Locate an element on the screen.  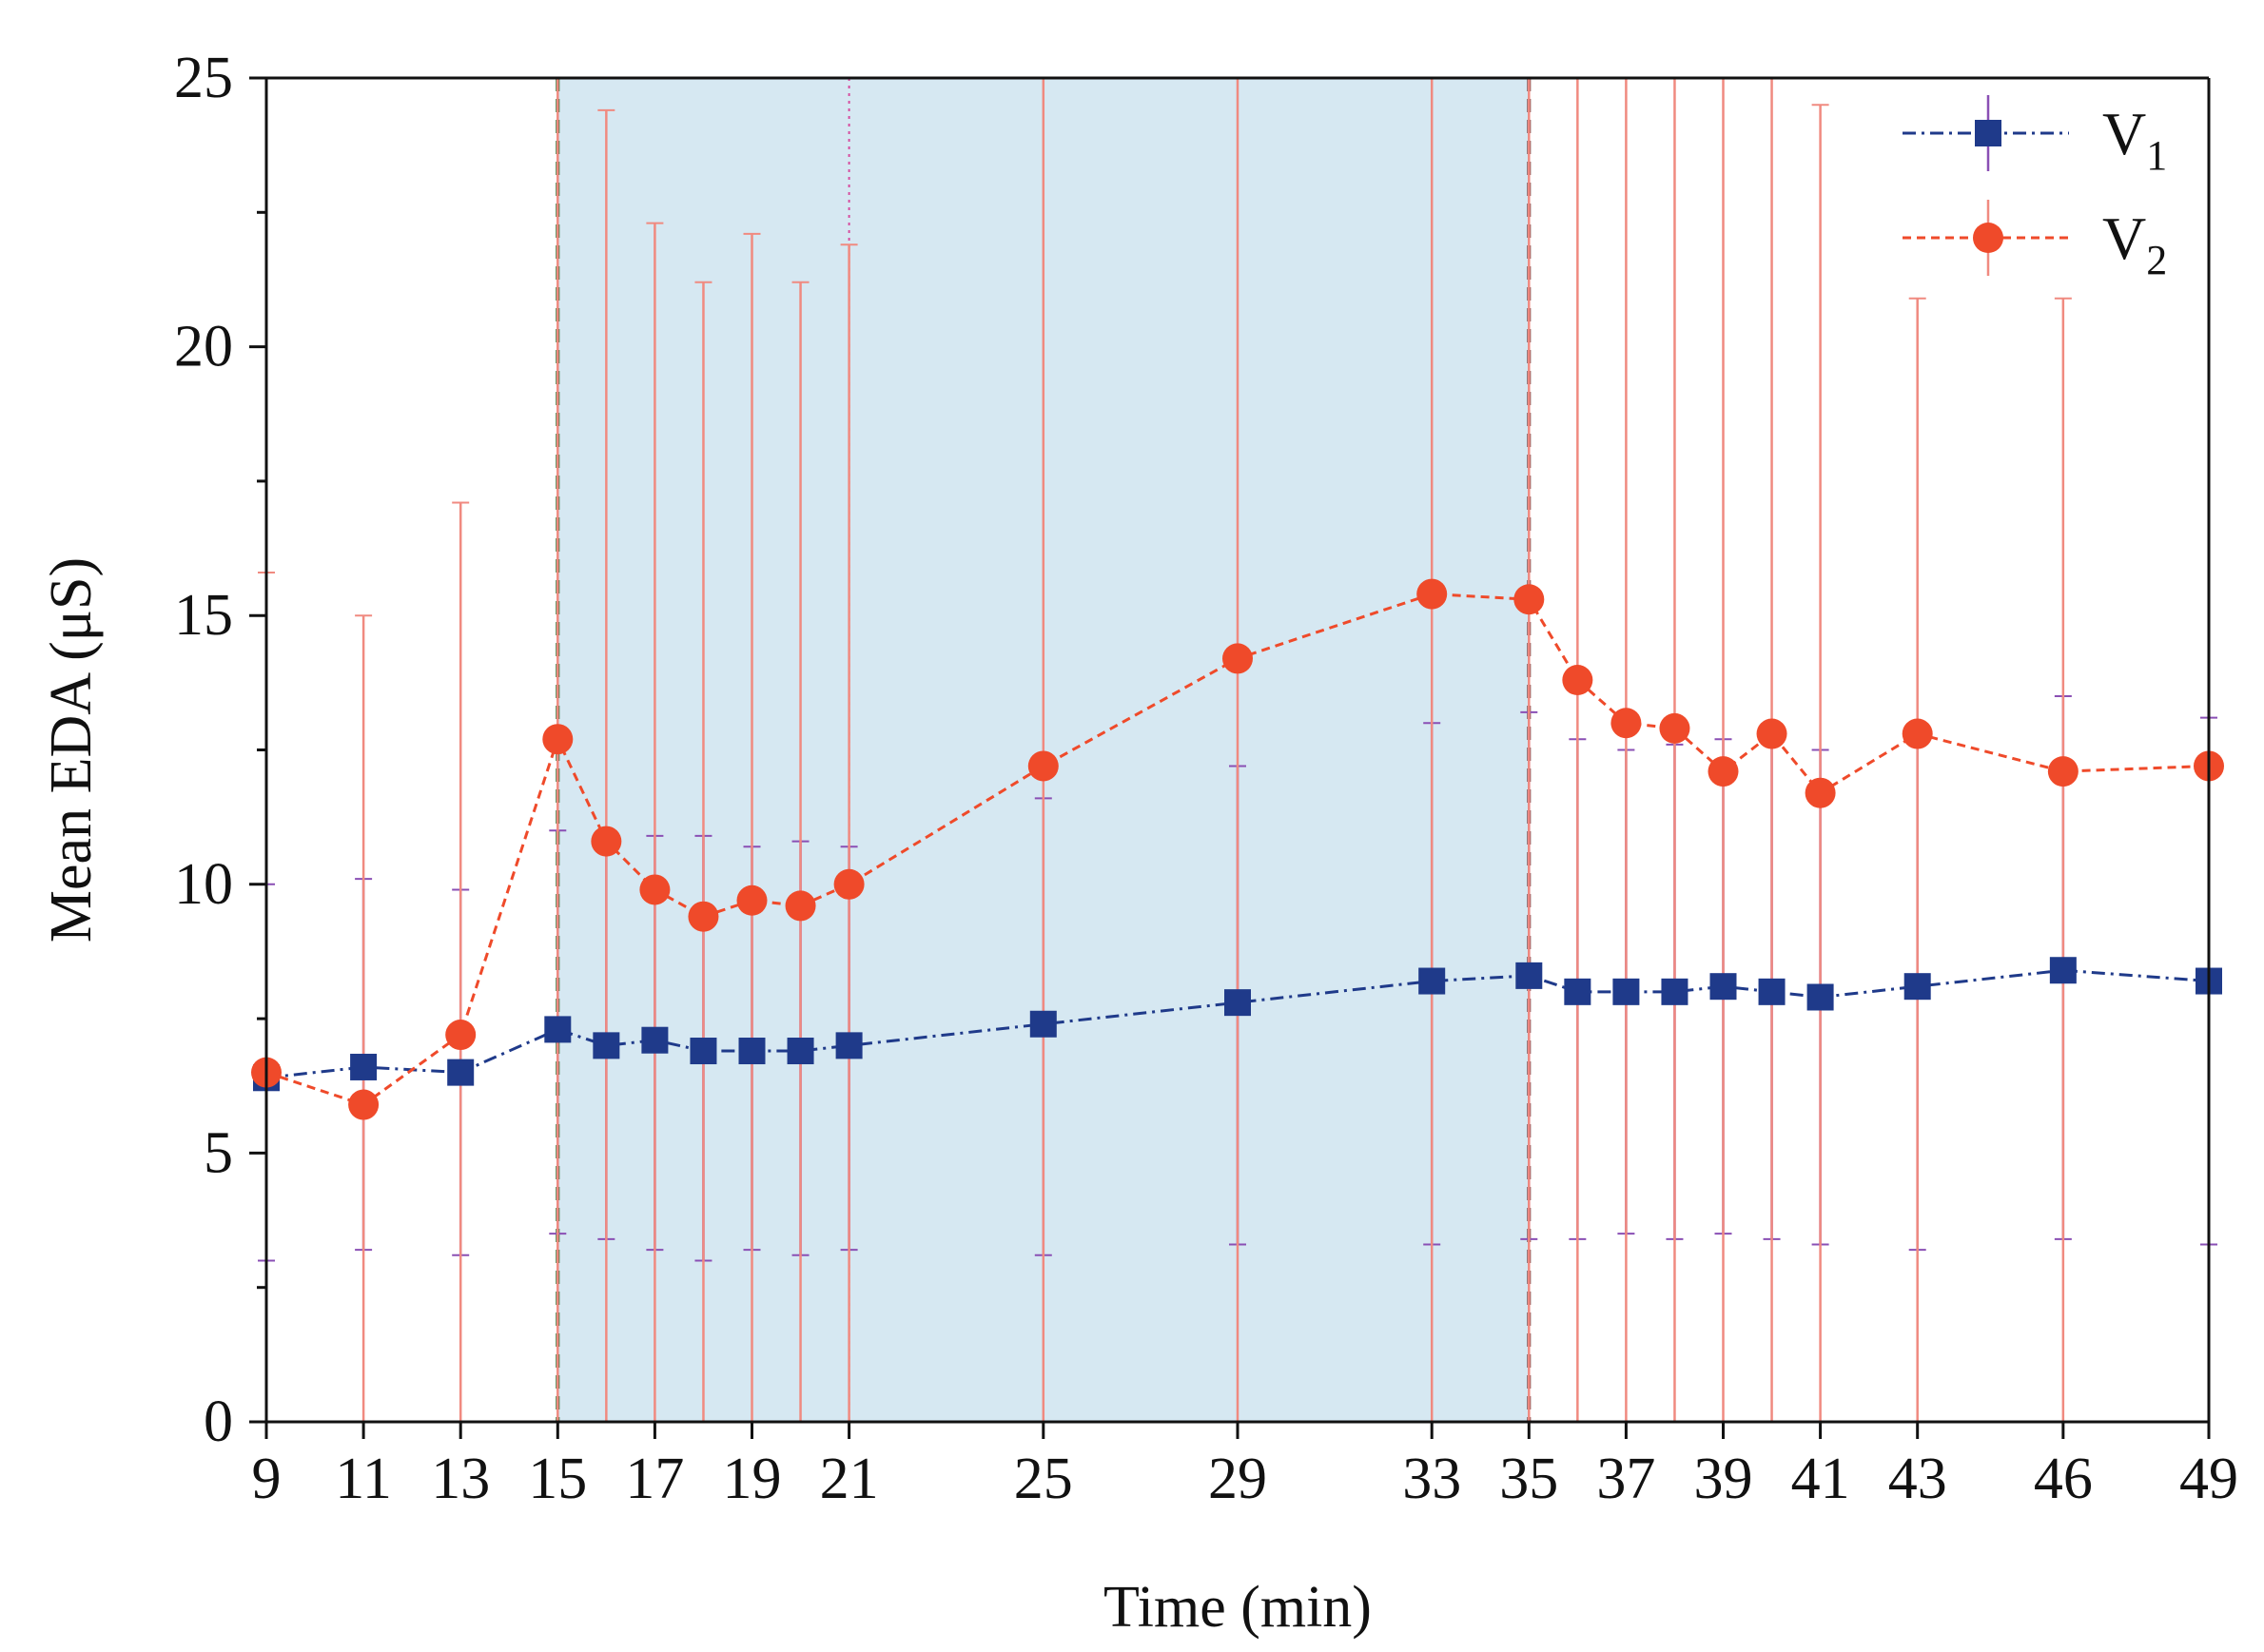
x-axis-title: Time (min) is located at coordinates (1237, 1607).